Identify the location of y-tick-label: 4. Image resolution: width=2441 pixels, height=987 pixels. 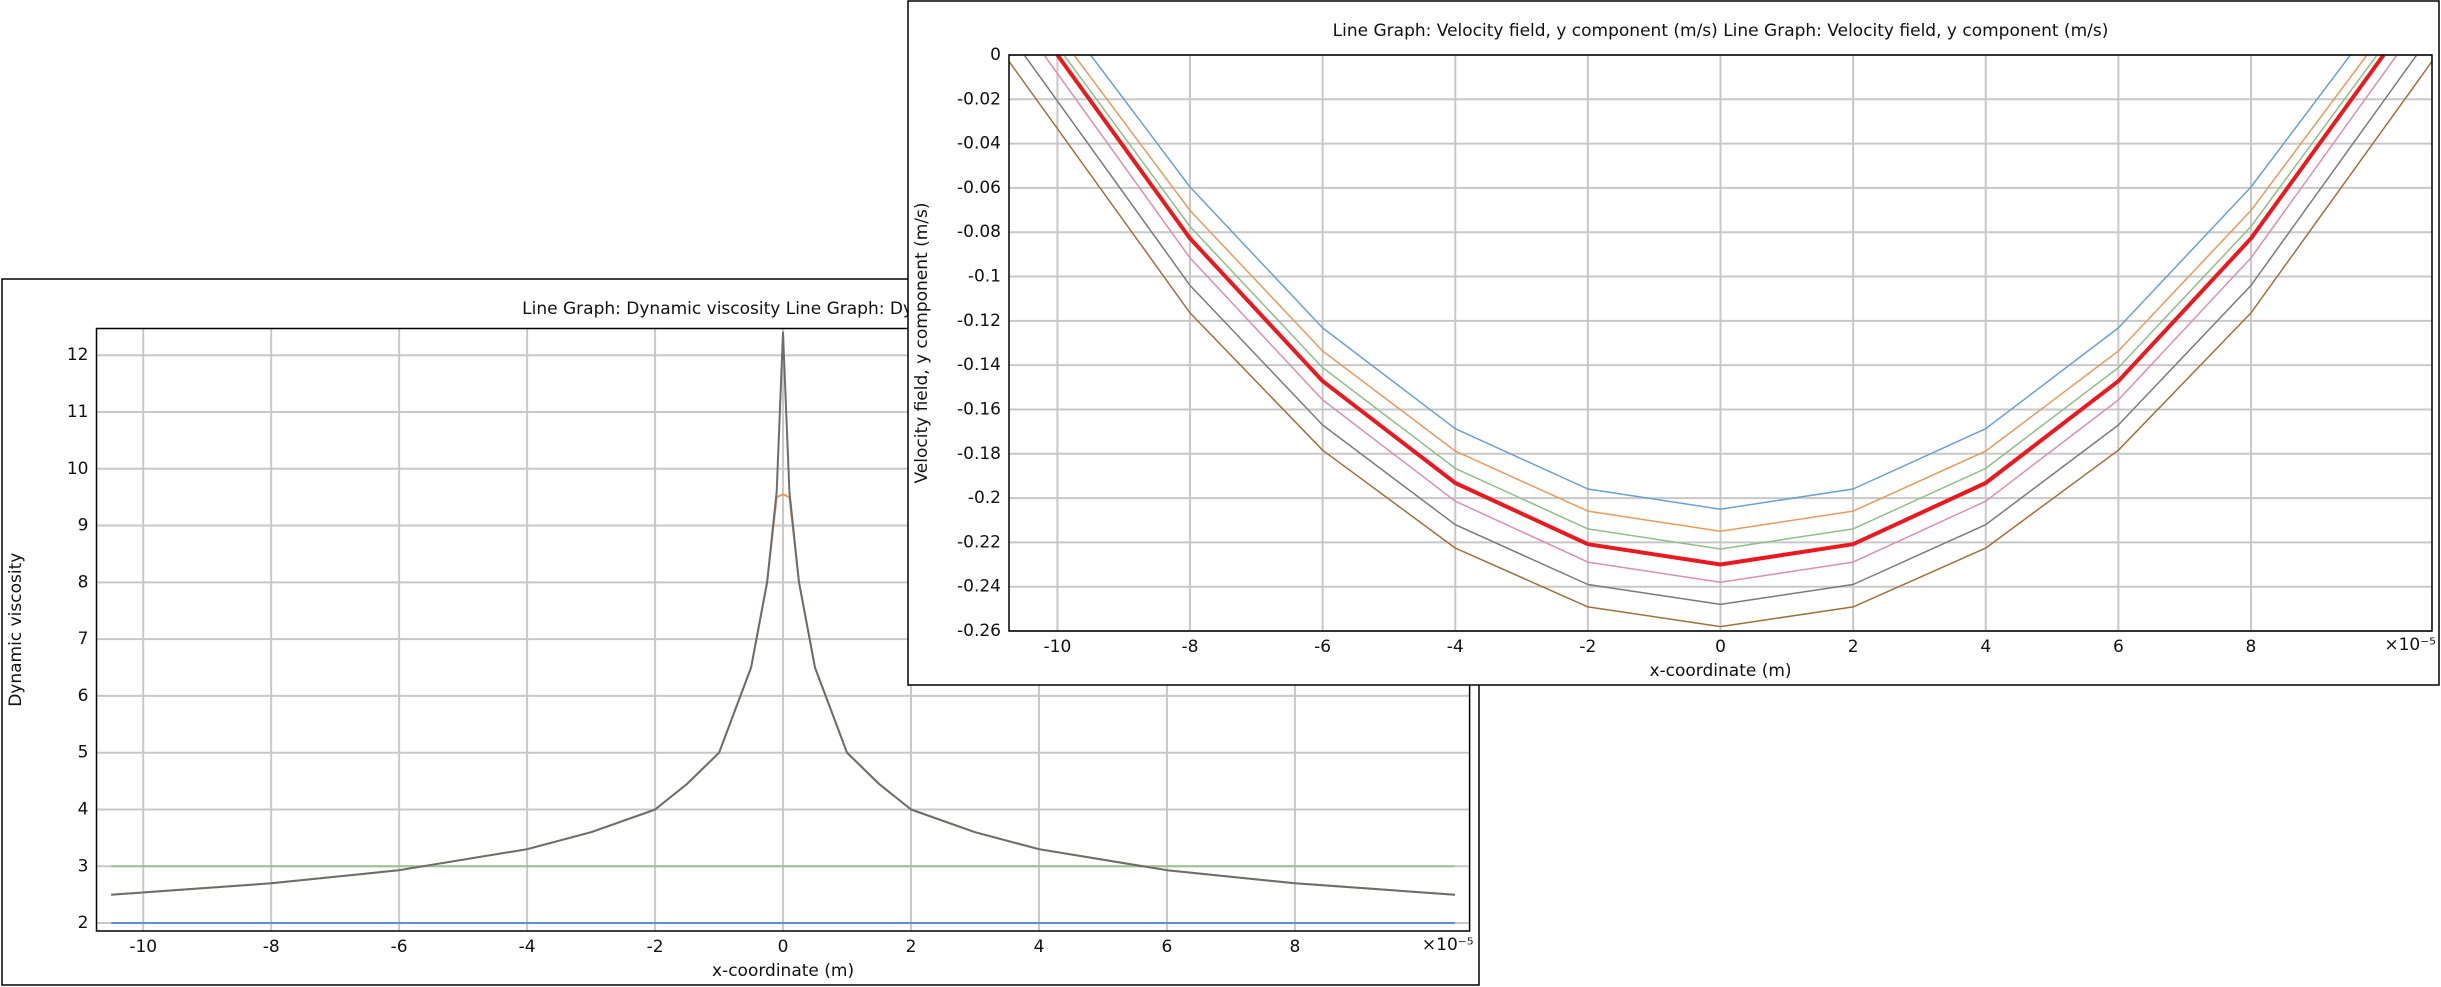
(83, 809).